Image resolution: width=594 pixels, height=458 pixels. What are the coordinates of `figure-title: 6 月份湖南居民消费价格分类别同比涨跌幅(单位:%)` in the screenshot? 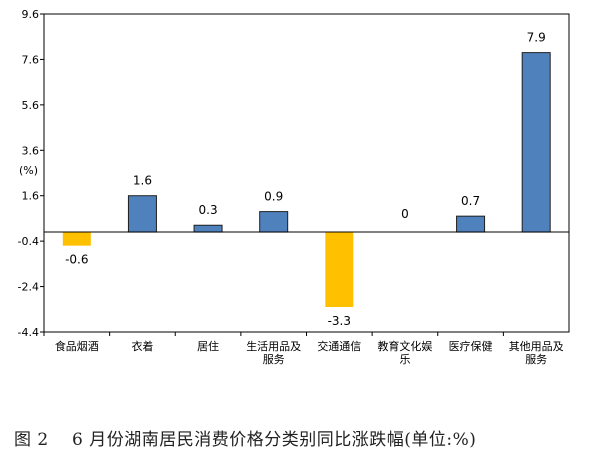 It's located at (274, 440).